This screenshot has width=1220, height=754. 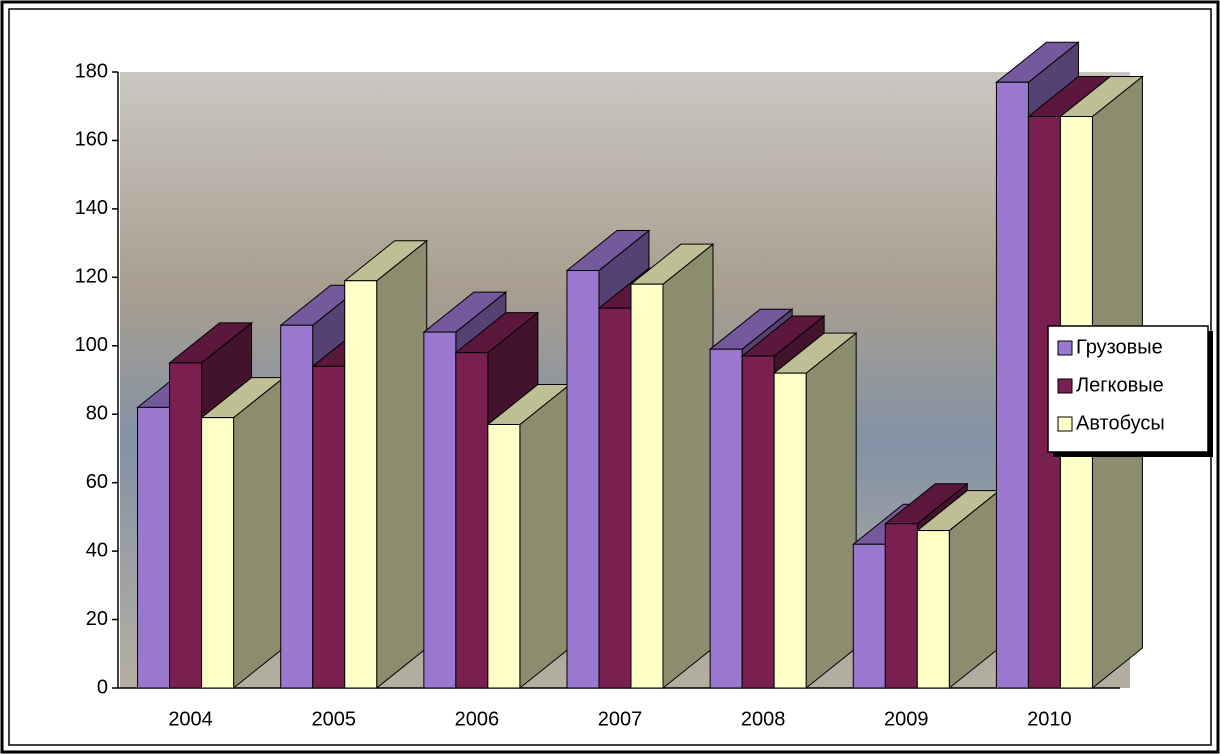 What do you see at coordinates (97, 550) in the screenshot?
I see `y-tick-label: 40` at bounding box center [97, 550].